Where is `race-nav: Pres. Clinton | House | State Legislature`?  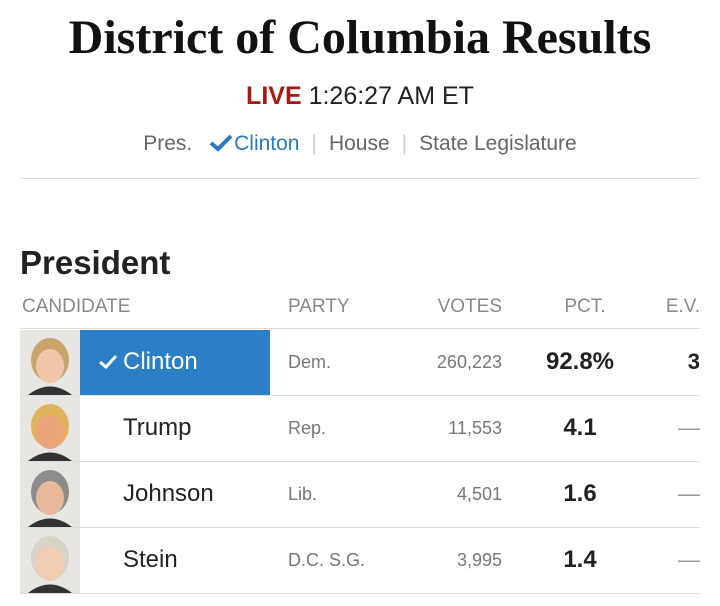
race-nav: Pres. Clinton | House | State Legislature is located at coordinates (360, 143).